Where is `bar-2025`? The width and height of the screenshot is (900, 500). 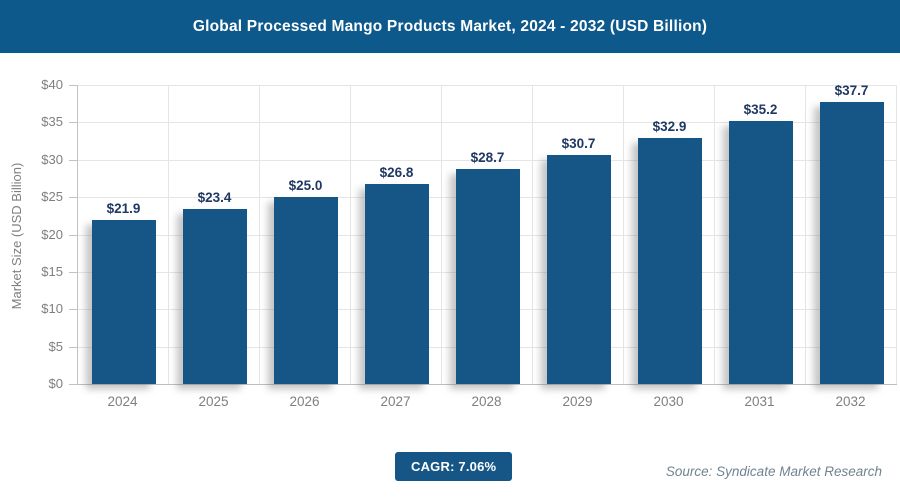
bar-2025 is located at coordinates (214, 296).